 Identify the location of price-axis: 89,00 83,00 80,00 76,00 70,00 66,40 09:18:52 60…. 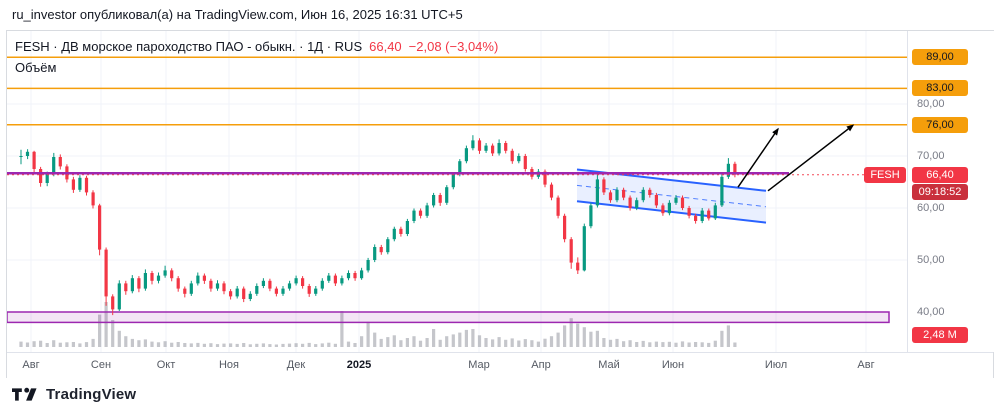
(950, 191).